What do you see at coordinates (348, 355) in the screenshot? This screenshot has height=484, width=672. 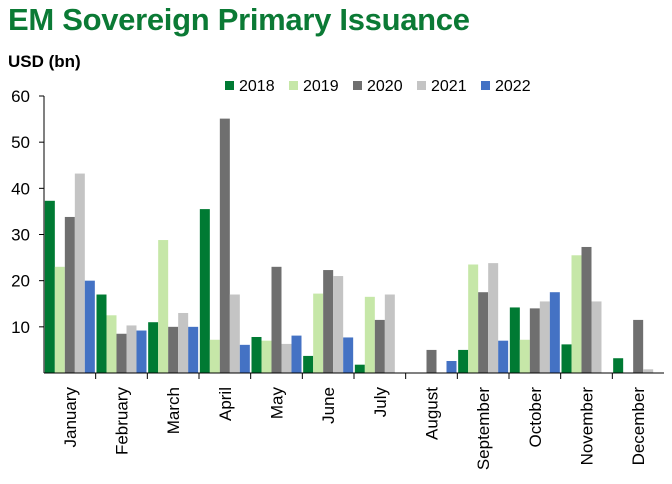 I see `bar-2022-june` at bounding box center [348, 355].